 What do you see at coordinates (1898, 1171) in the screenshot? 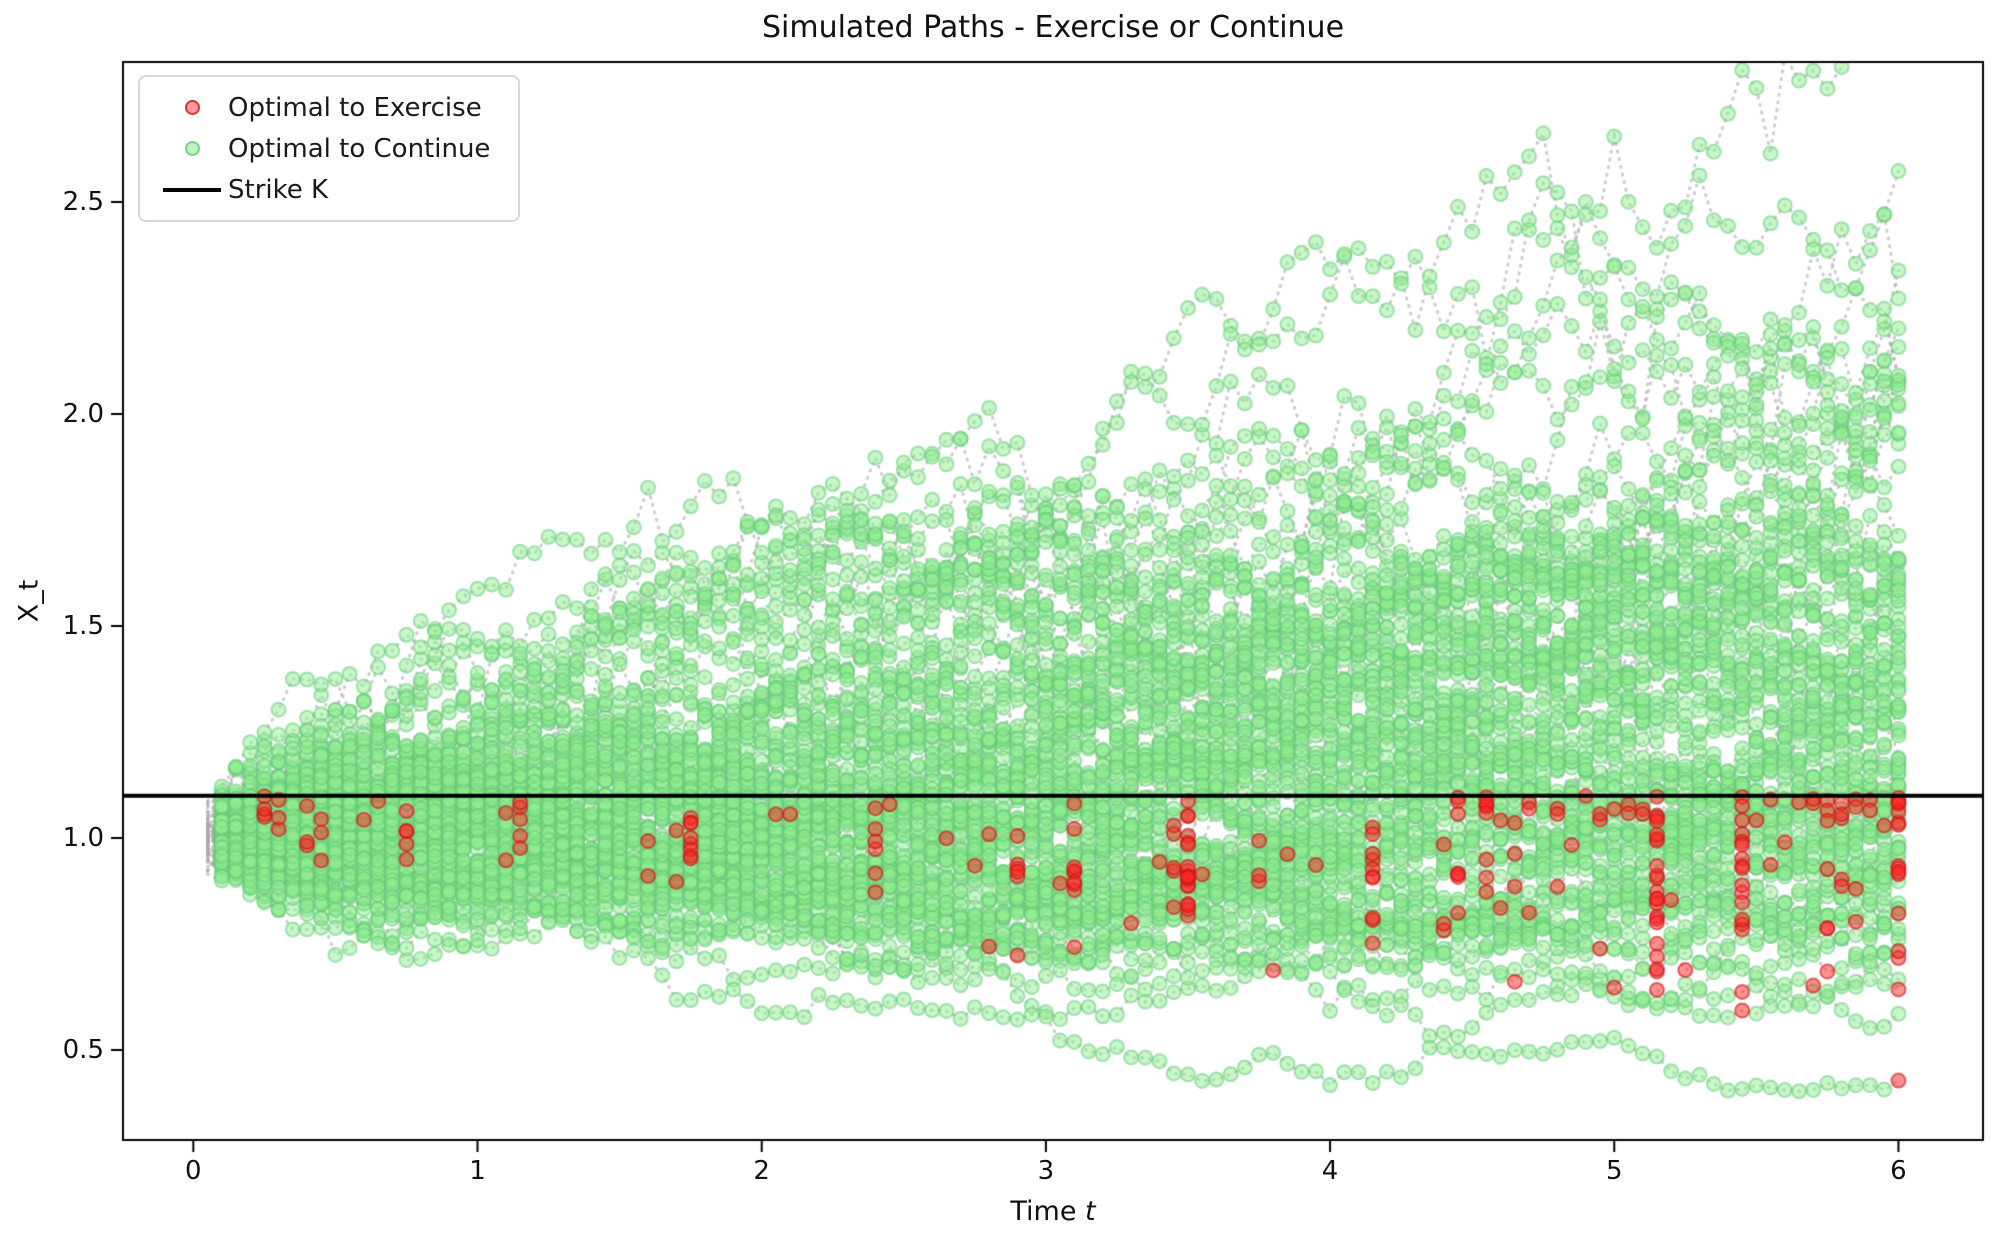
I see `x-tick-label-6: 6` at bounding box center [1898, 1171].